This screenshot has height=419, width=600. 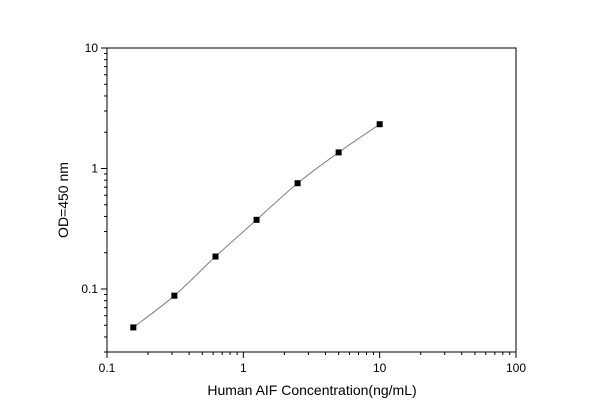 What do you see at coordinates (311, 390) in the screenshot?
I see `x-axis-label: Human AIF Concentration(ng/mL)` at bounding box center [311, 390].